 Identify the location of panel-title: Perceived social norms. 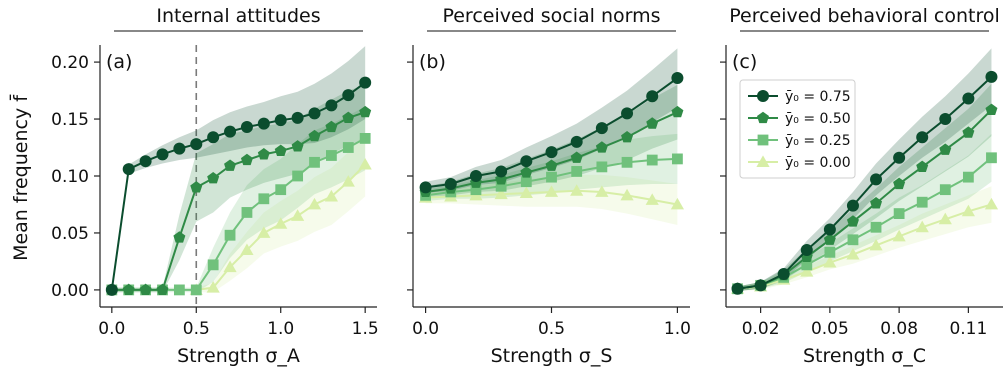
(551, 16).